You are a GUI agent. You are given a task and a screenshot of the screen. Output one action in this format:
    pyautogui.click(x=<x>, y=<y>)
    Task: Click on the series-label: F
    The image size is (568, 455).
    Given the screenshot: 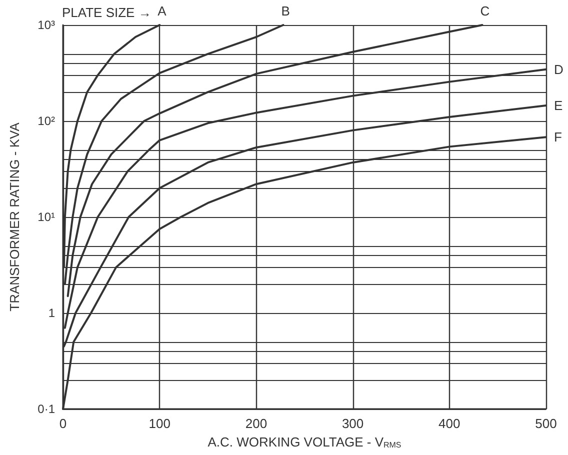 What is the action you would take?
    pyautogui.click(x=558, y=137)
    